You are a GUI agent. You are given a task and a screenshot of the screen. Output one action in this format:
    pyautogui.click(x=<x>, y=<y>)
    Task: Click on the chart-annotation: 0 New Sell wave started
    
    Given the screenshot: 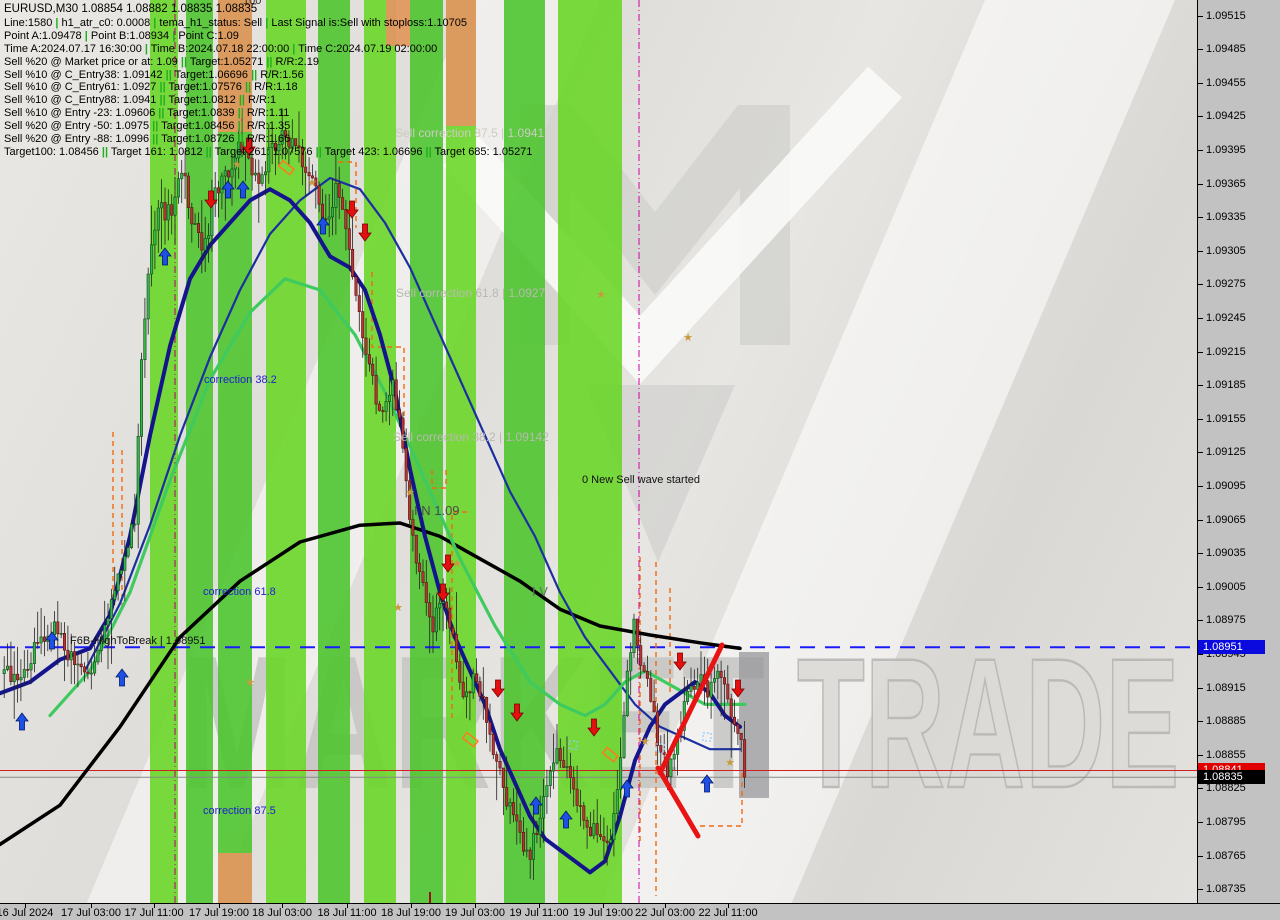 What is the action you would take?
    pyautogui.click(x=641, y=480)
    